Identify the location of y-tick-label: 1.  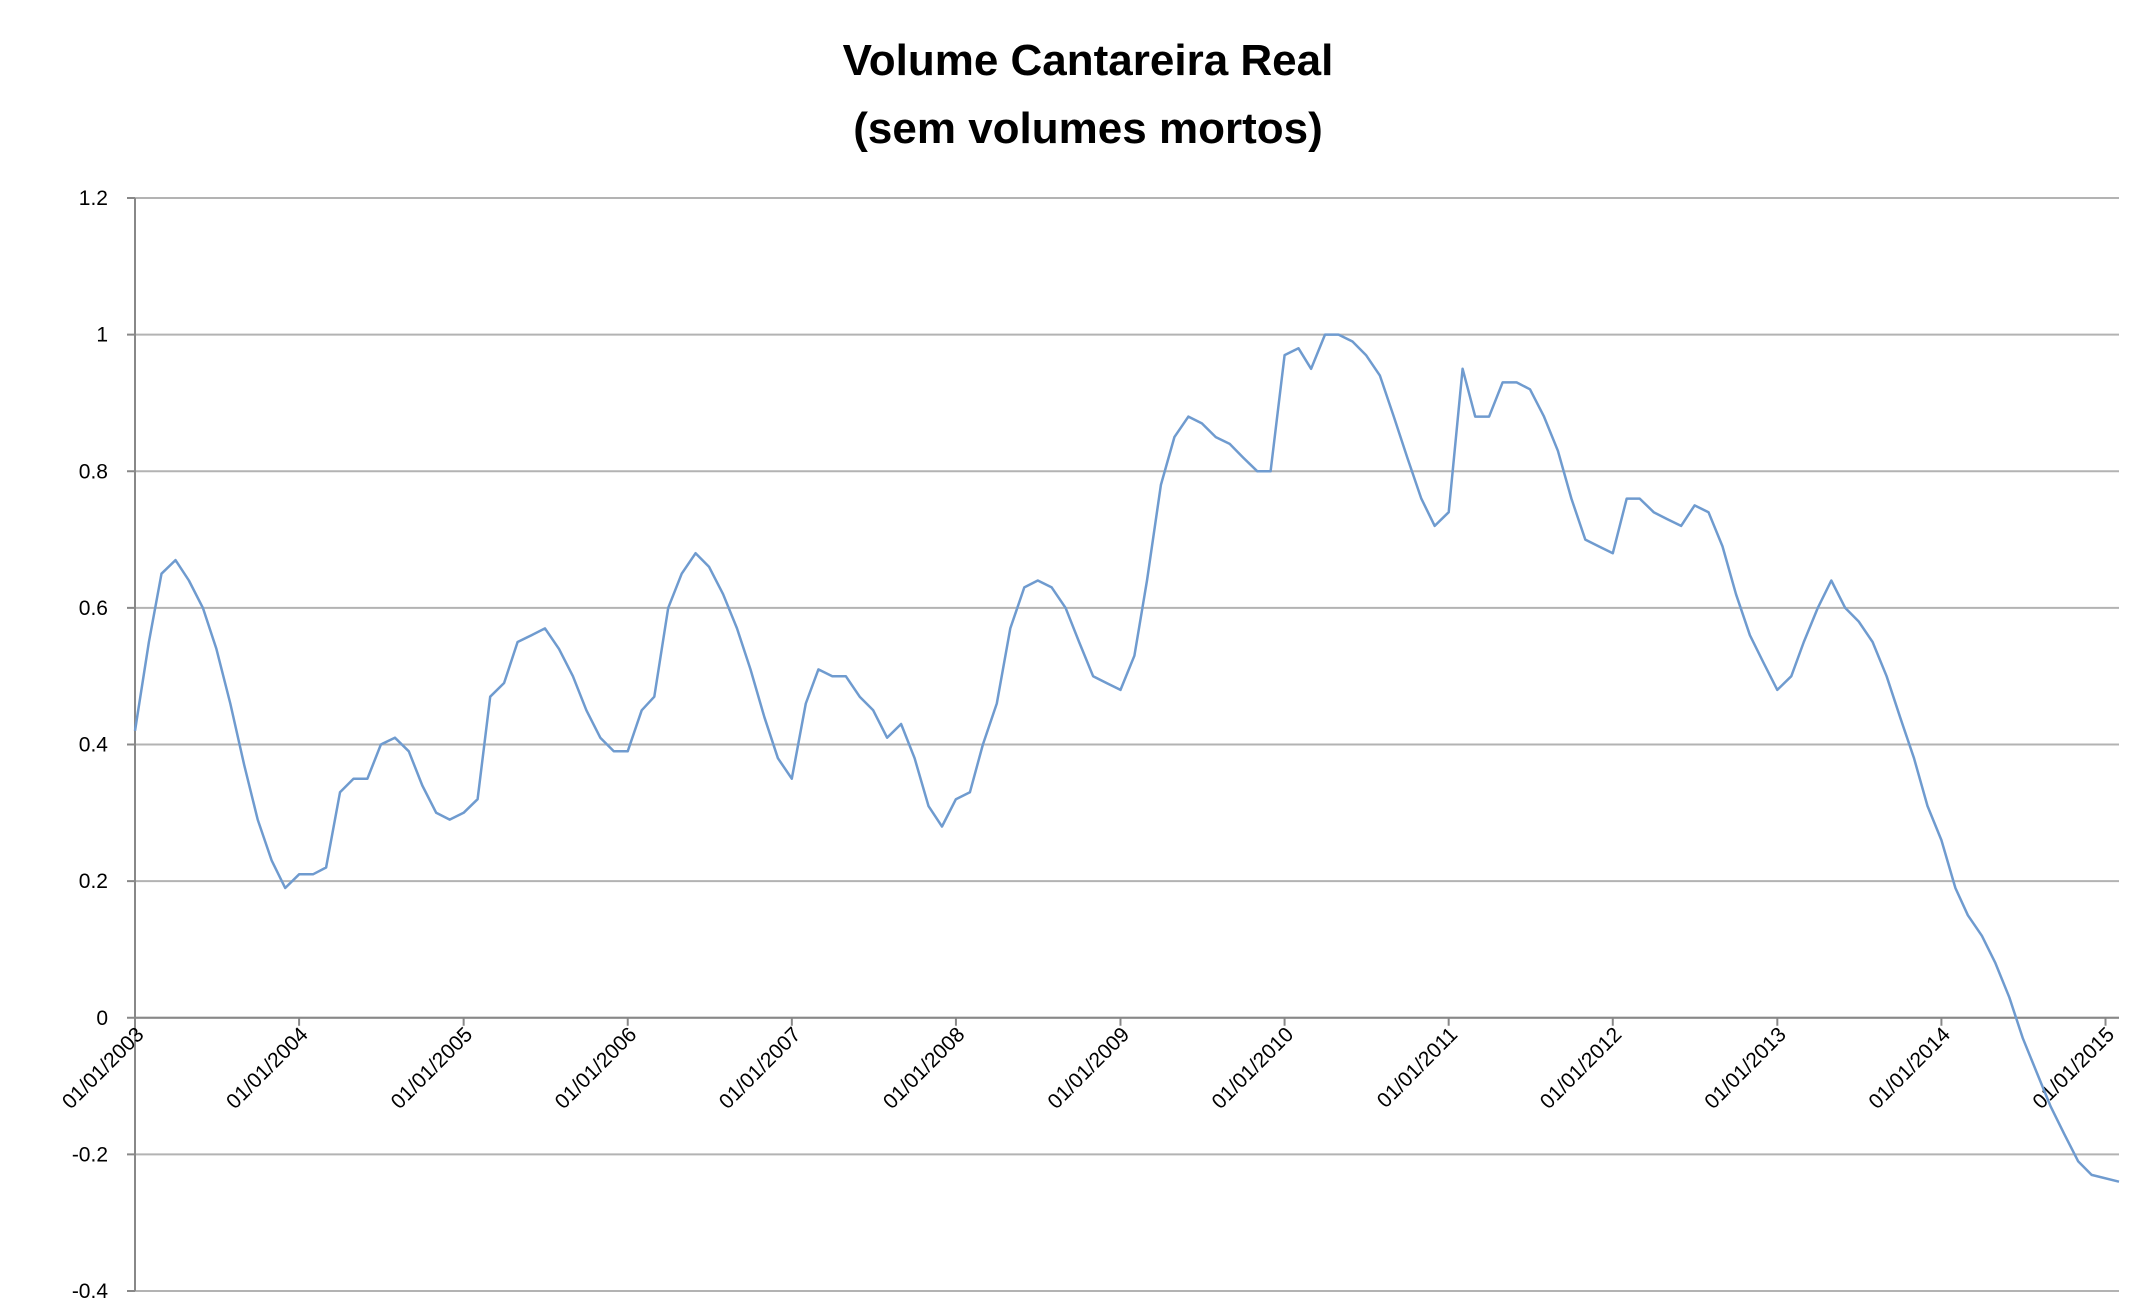
(102, 335).